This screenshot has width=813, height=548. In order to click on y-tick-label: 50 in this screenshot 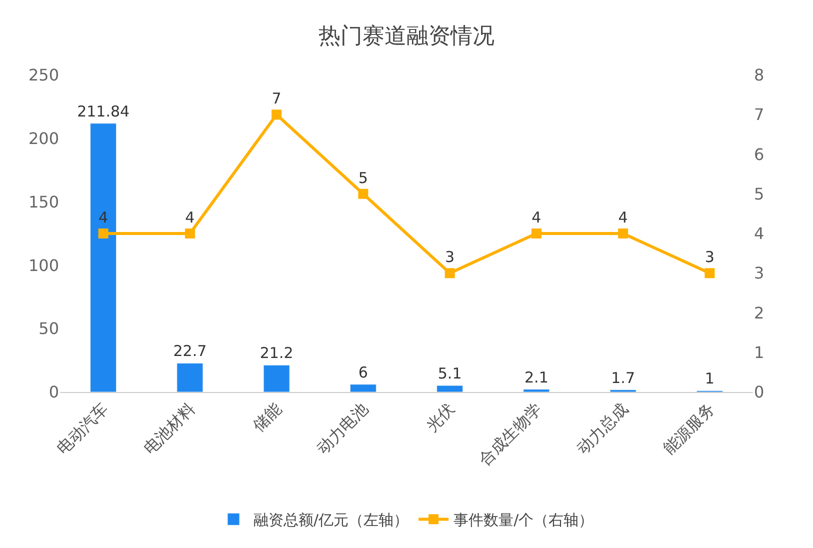, I will do `click(48, 328)`.